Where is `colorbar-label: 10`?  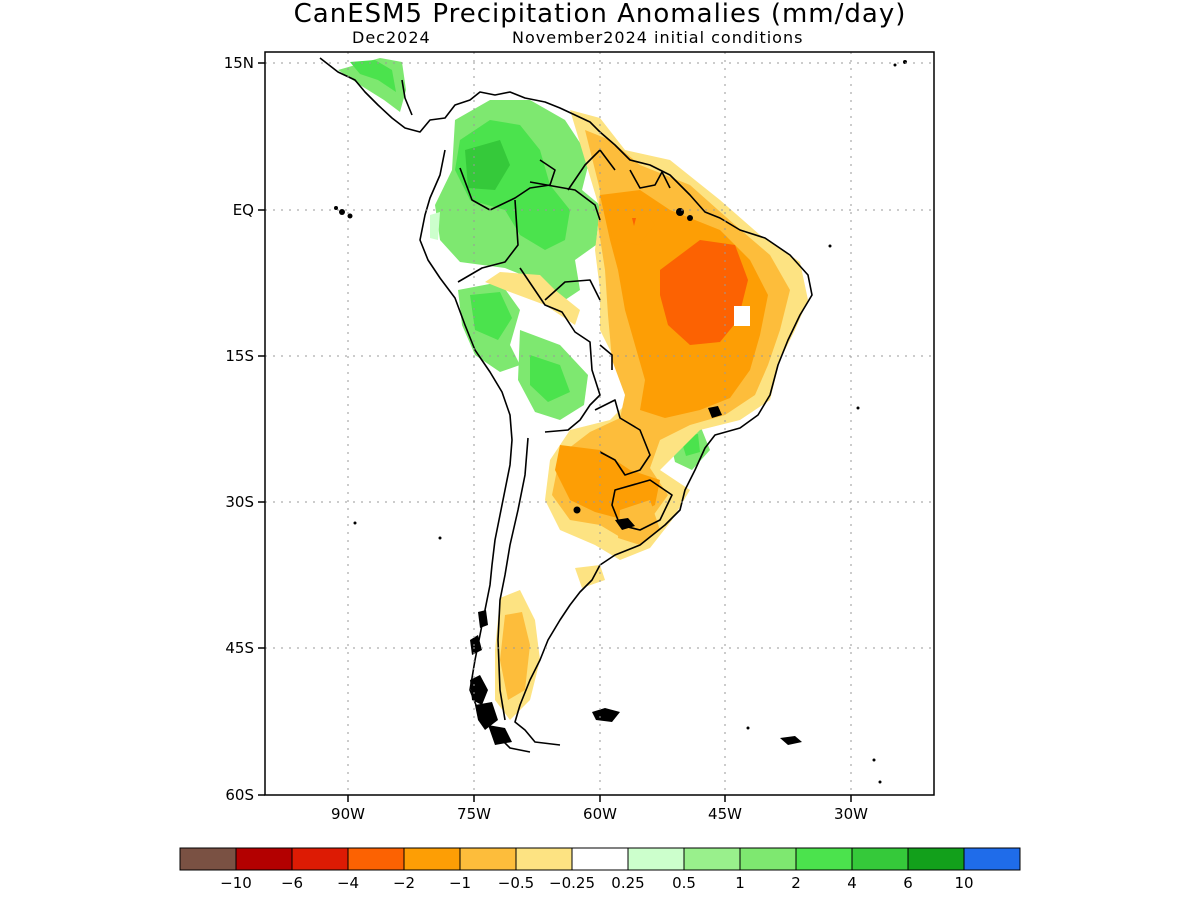 colorbar-label: 10 is located at coordinates (963, 883).